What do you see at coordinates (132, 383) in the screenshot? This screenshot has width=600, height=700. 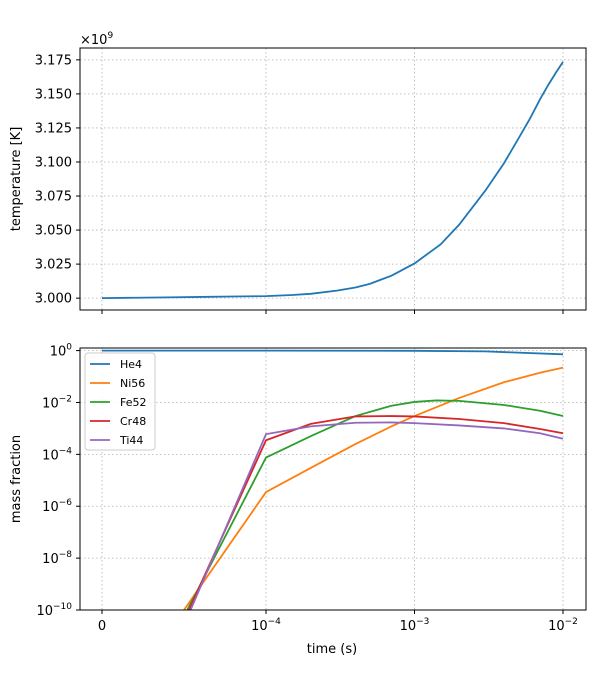 I see `legend-label-ni56: Ni56` at bounding box center [132, 383].